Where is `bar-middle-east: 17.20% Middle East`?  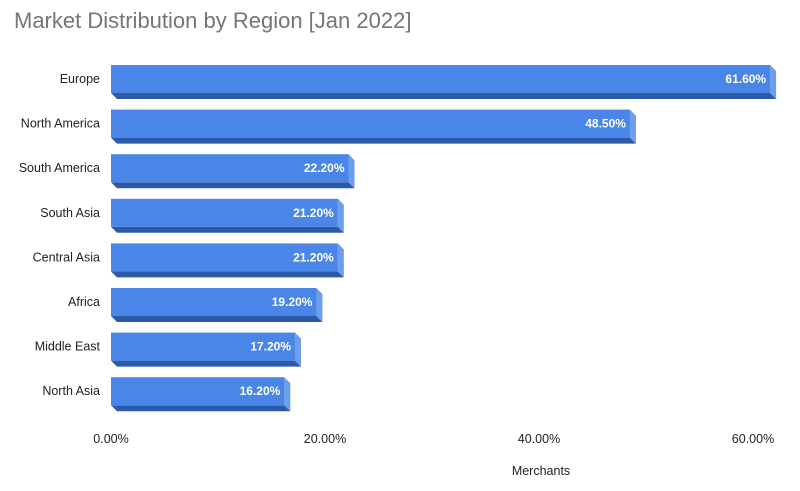 bar-middle-east: 17.20% Middle East is located at coordinates (168, 349).